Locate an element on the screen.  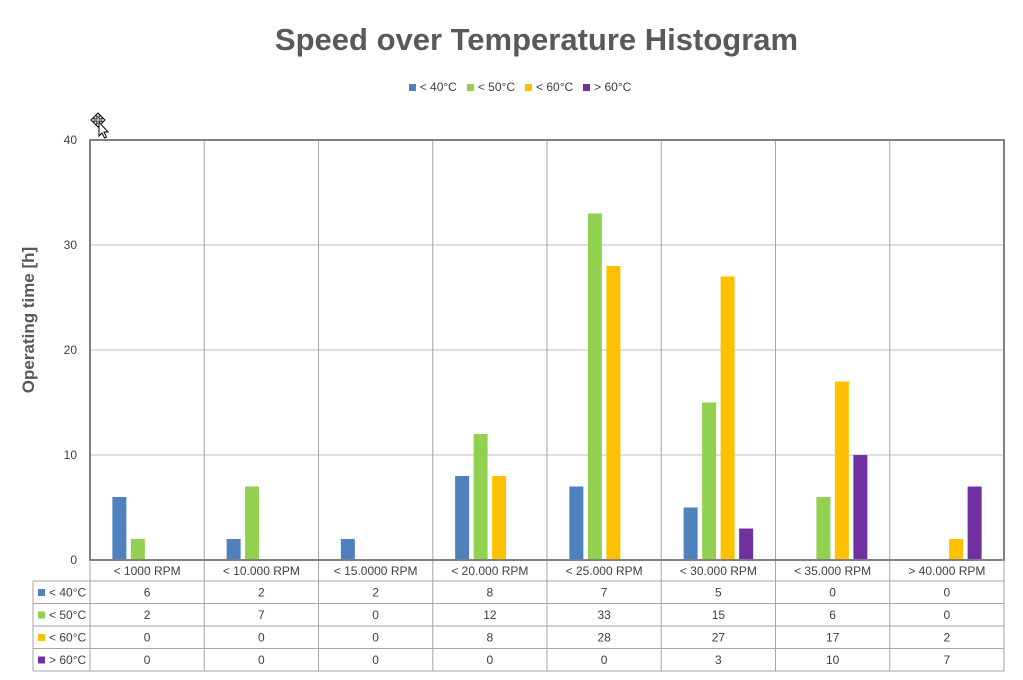
move-cursor-icon is located at coordinates (100, 125).